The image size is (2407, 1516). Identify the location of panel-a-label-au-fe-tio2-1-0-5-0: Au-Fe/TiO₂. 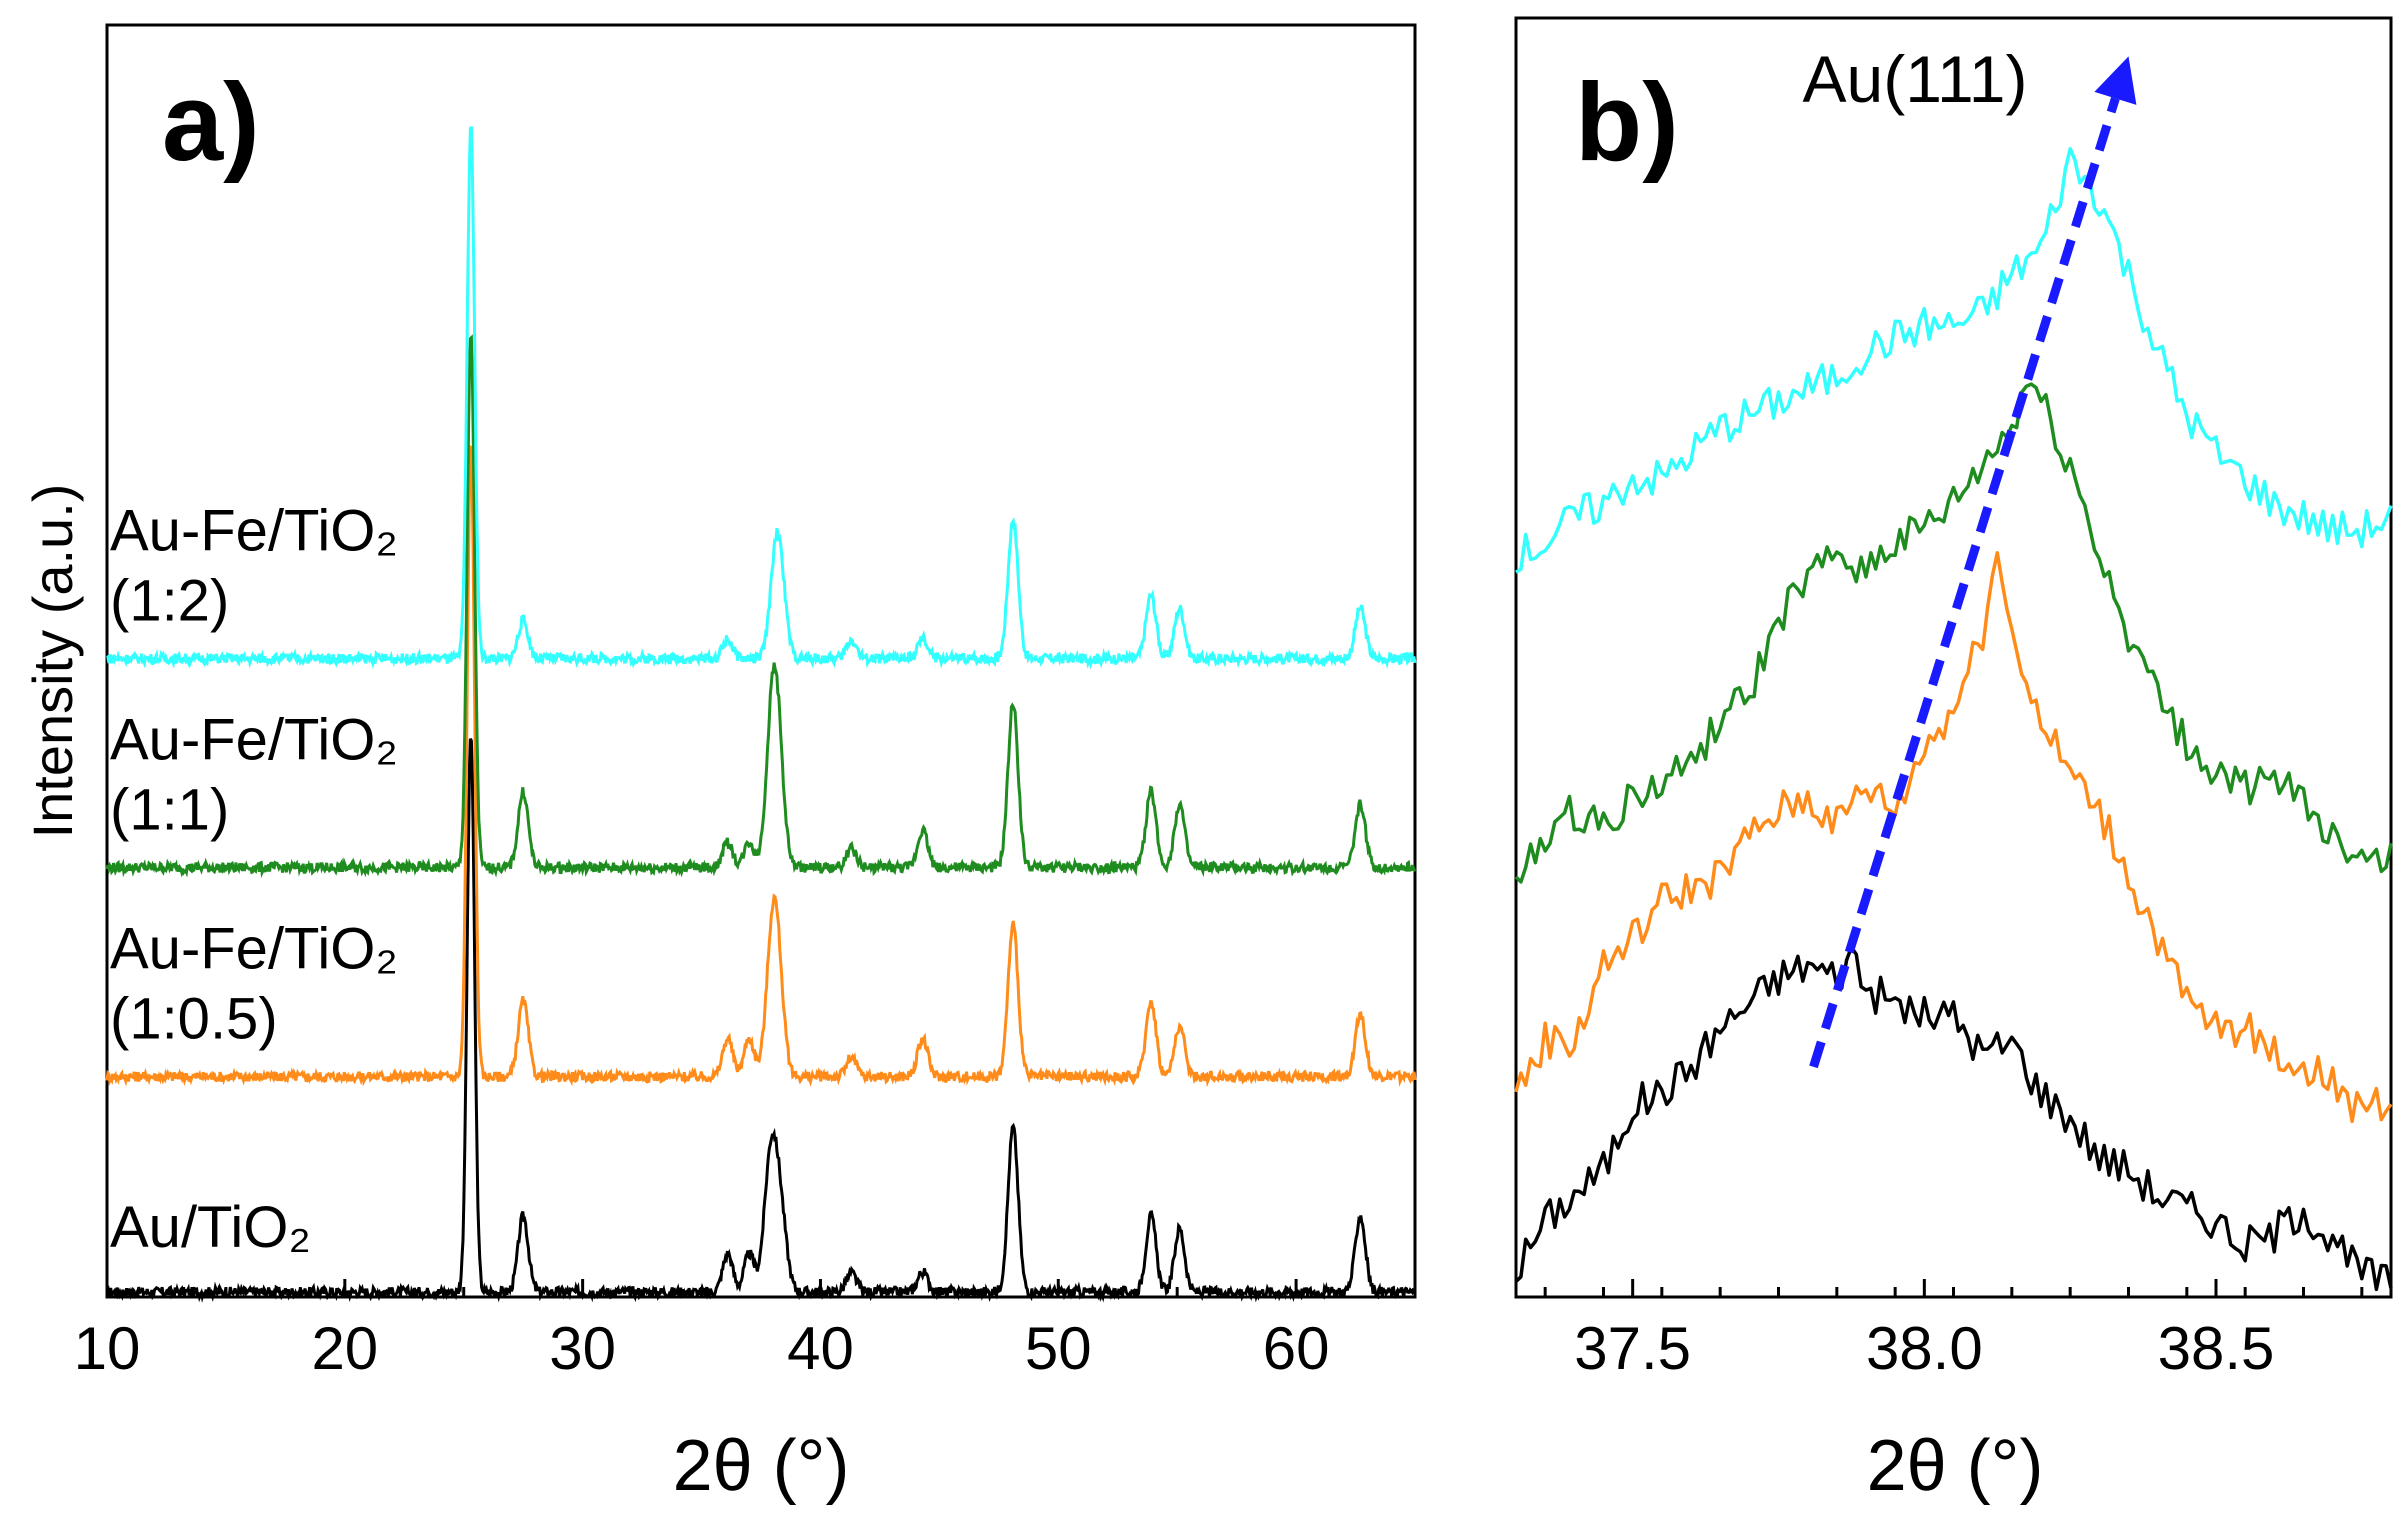
(254, 949).